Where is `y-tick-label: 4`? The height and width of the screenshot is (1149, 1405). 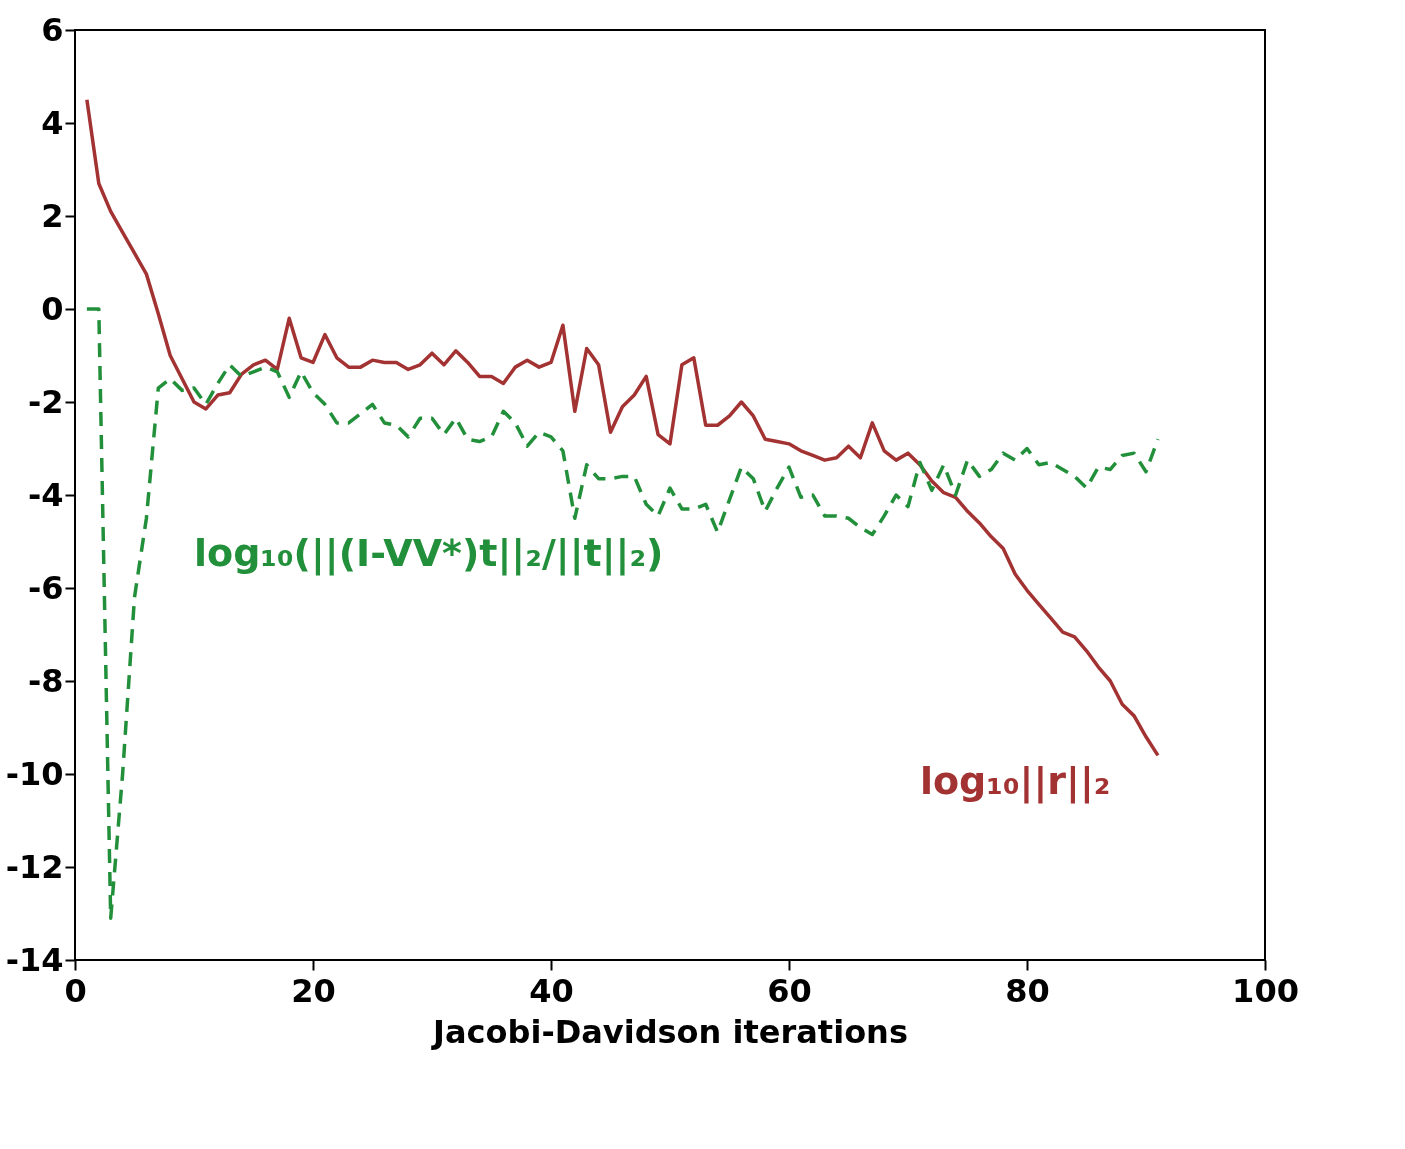
y-tick-label: 4 is located at coordinates (52, 122).